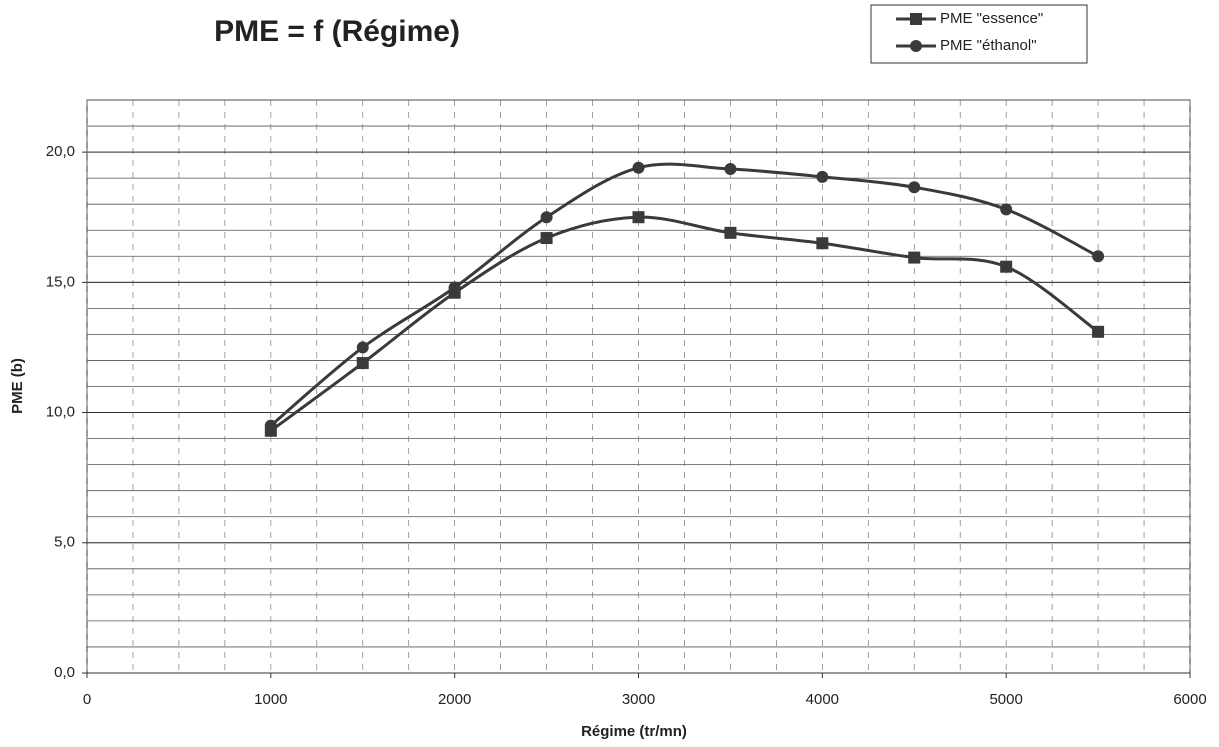 The image size is (1219, 747). I want to click on x-tick-label: 4000, so click(822, 699).